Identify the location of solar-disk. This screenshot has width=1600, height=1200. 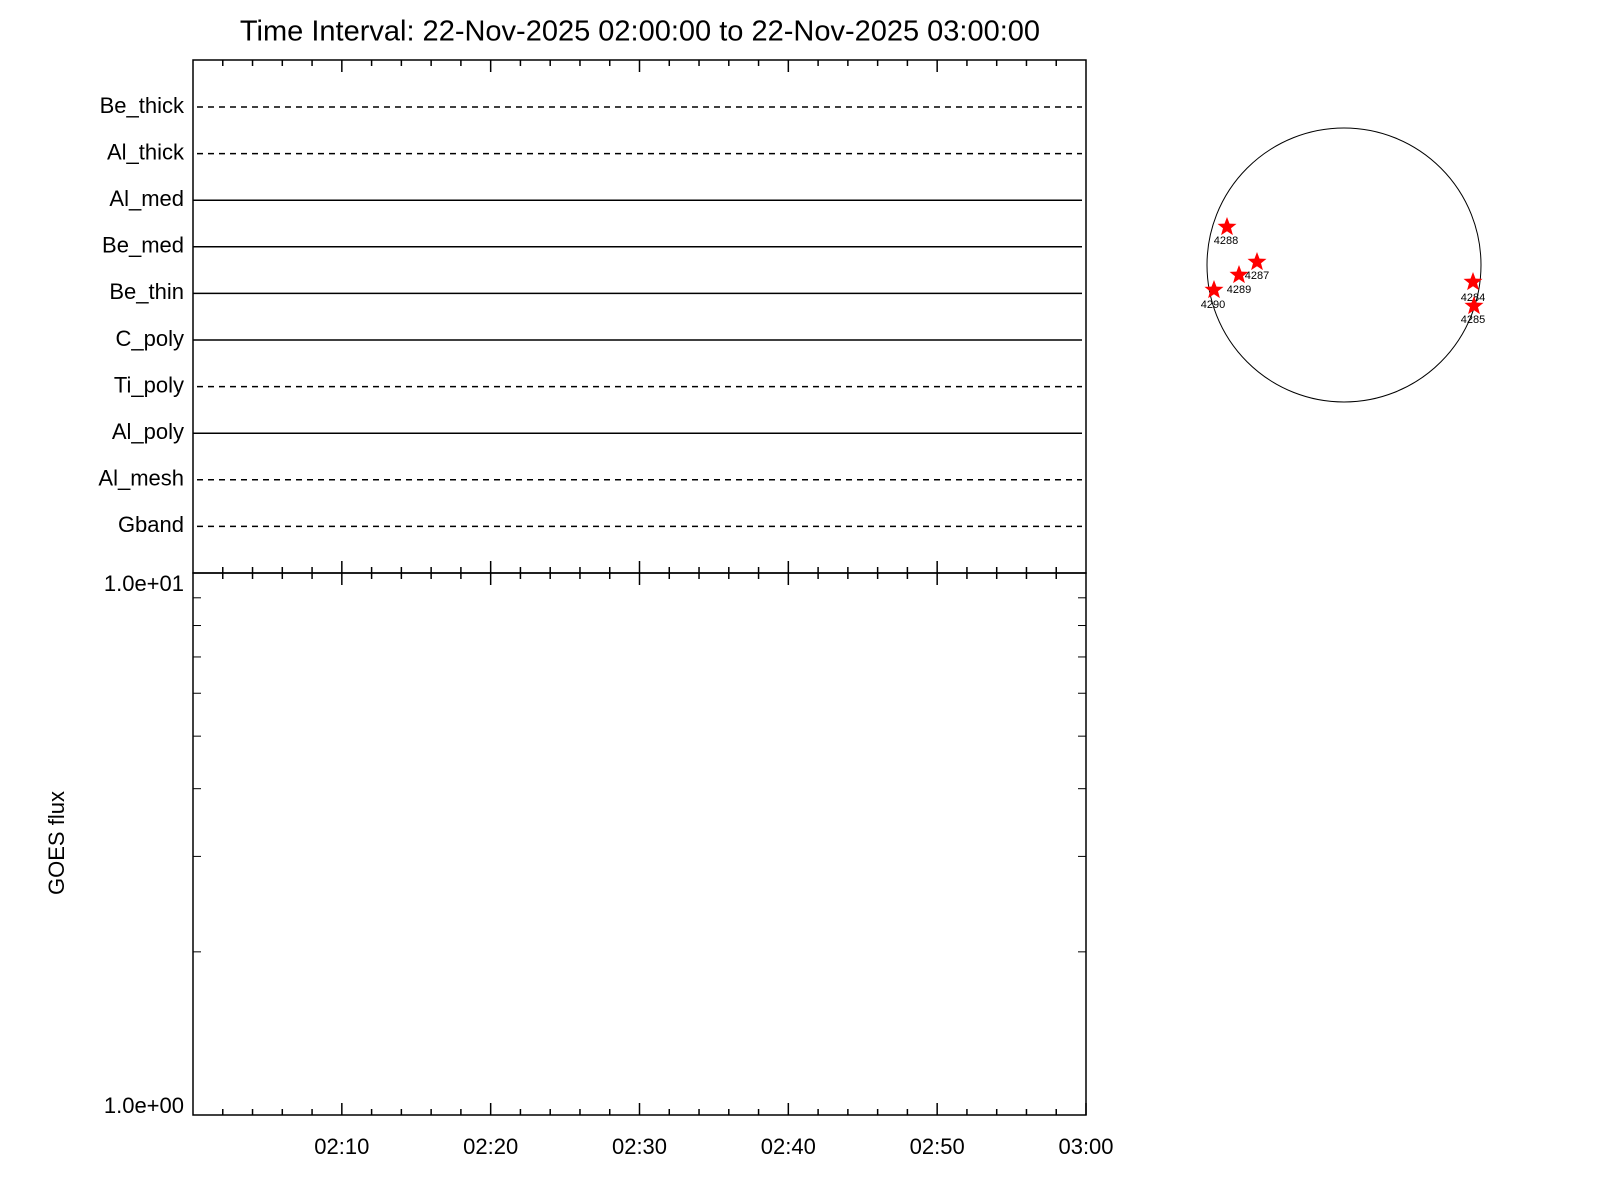
(1344, 265).